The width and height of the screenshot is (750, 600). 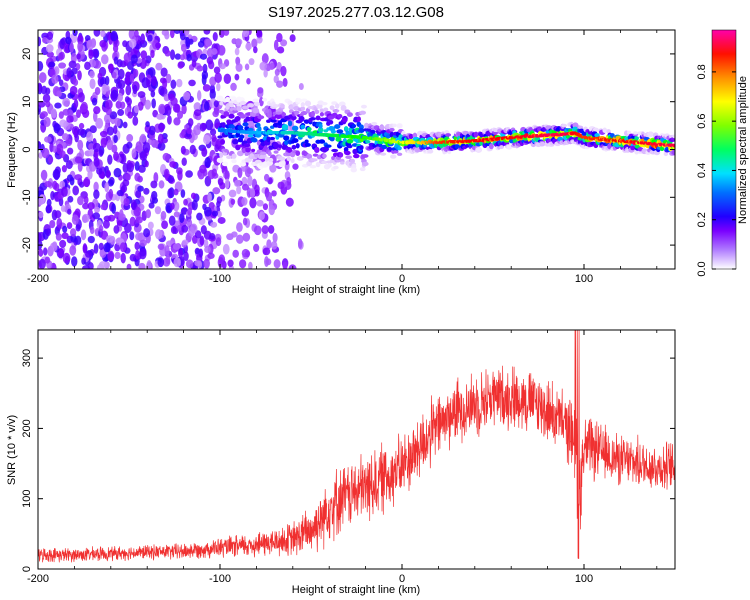 What do you see at coordinates (356, 590) in the screenshot?
I see `snr-xlabel: Height of straight line (km)` at bounding box center [356, 590].